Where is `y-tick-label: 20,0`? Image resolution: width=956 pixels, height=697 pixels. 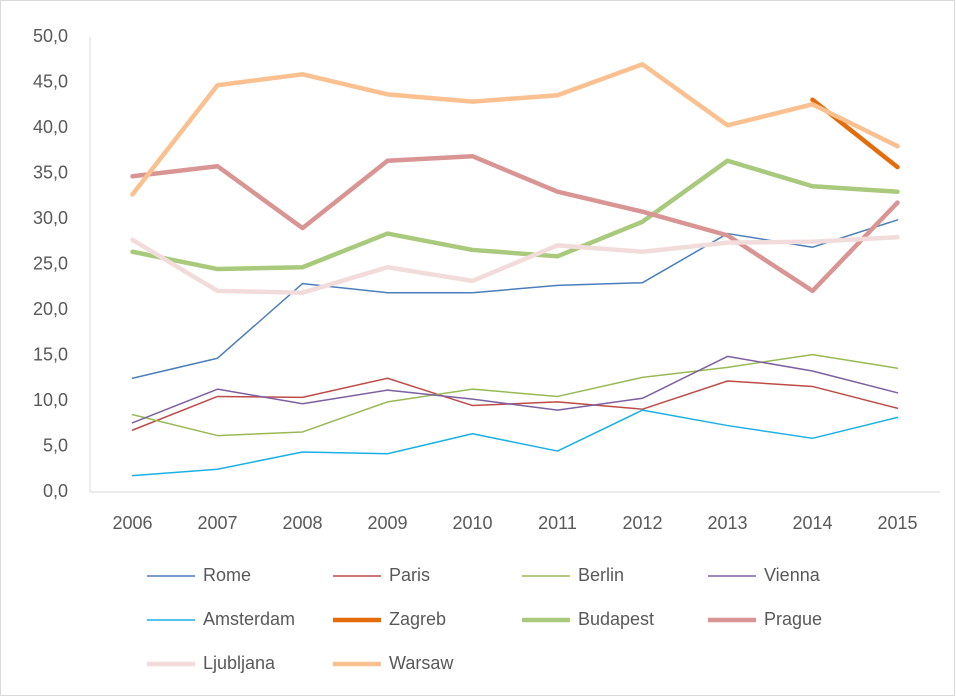
y-tick-label: 20,0 is located at coordinates (50, 309).